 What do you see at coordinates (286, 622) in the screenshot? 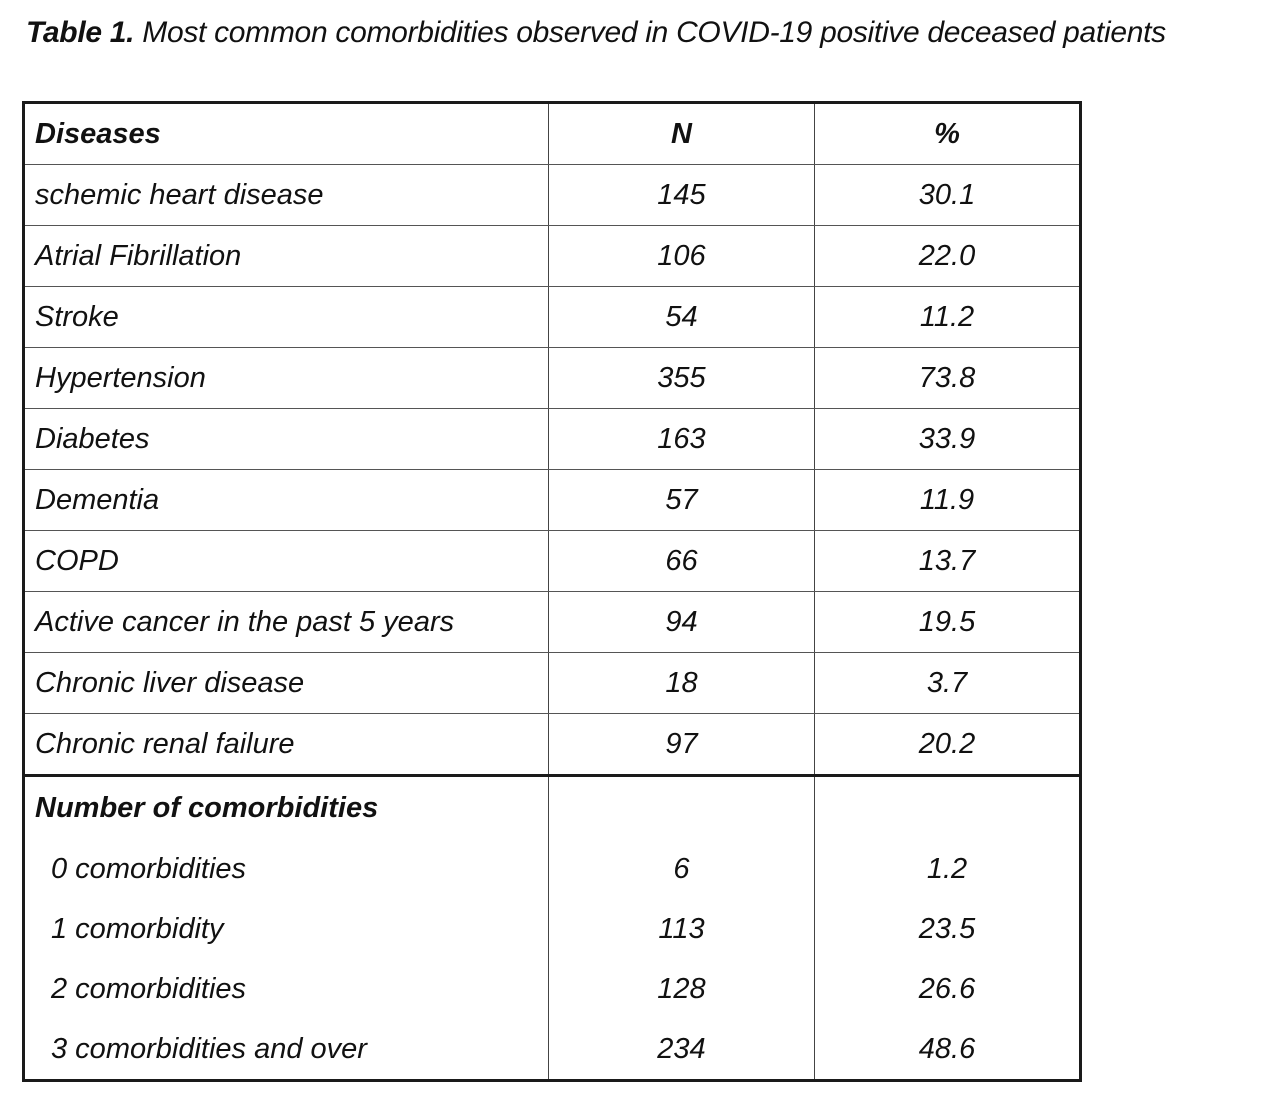
I see `disease-name: Active cancer in the past 5 years` at bounding box center [286, 622].